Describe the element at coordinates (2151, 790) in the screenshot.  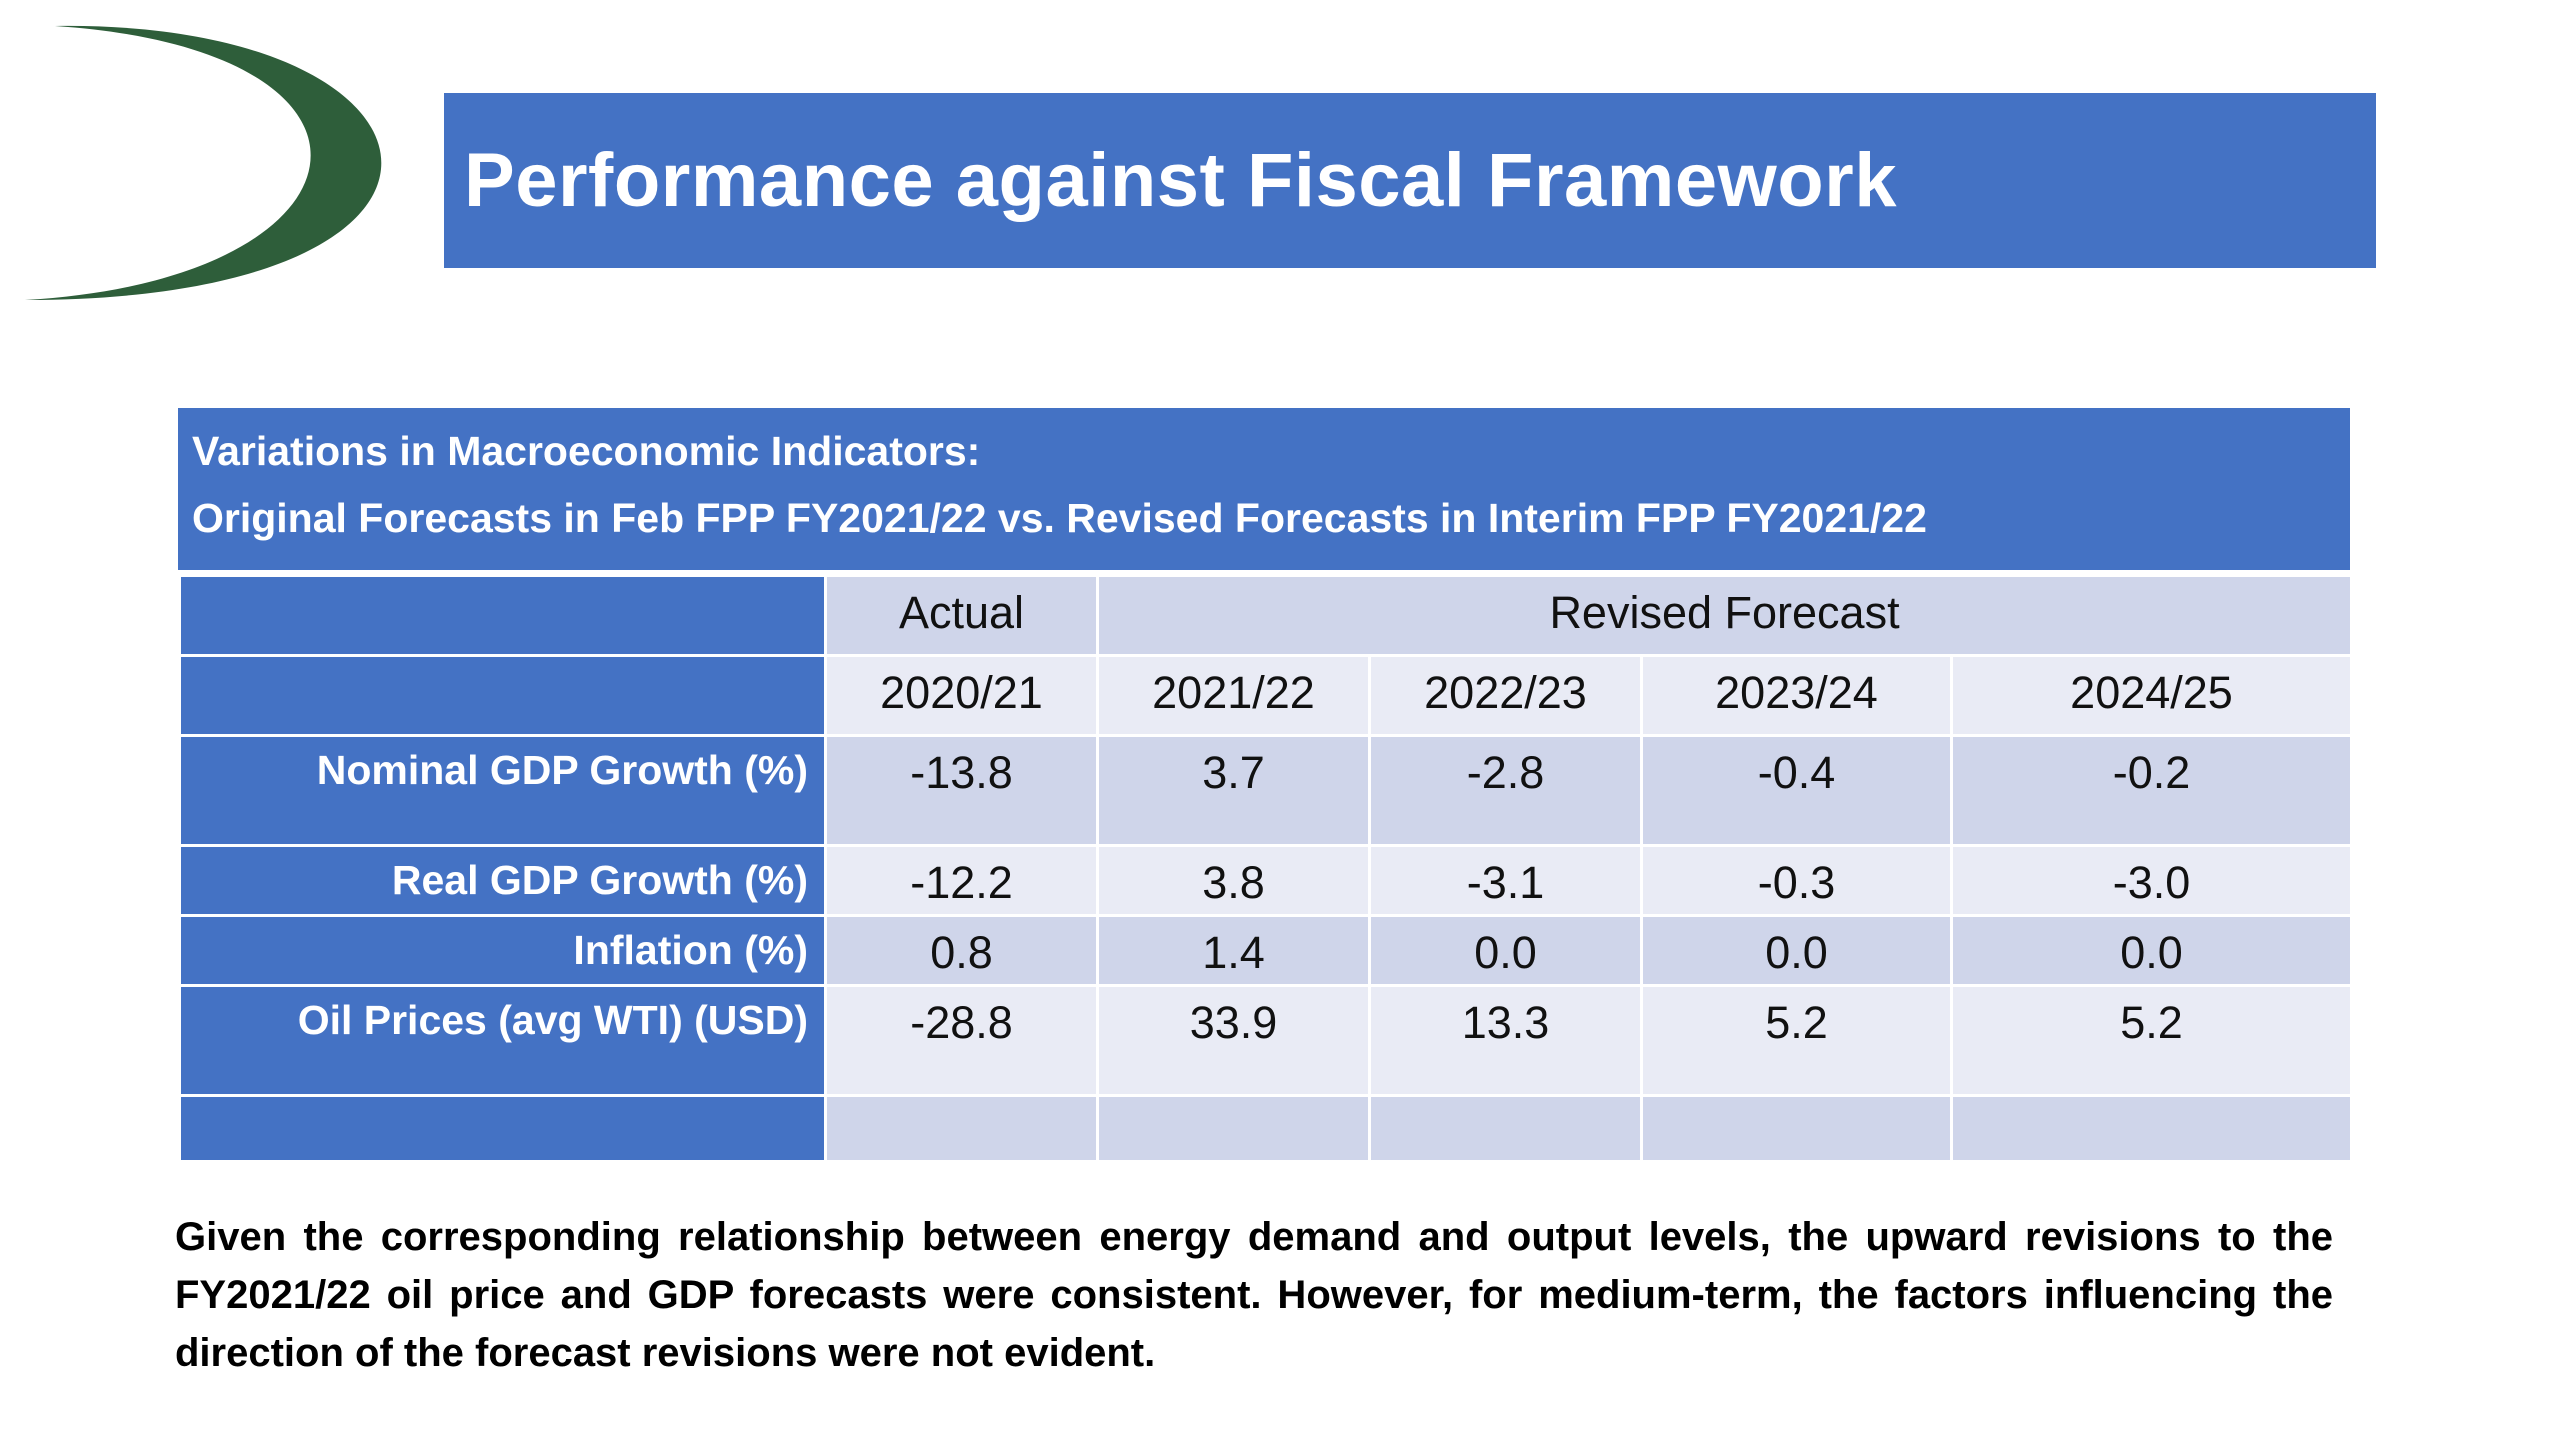
I see `table-cell: -0.2` at that location.